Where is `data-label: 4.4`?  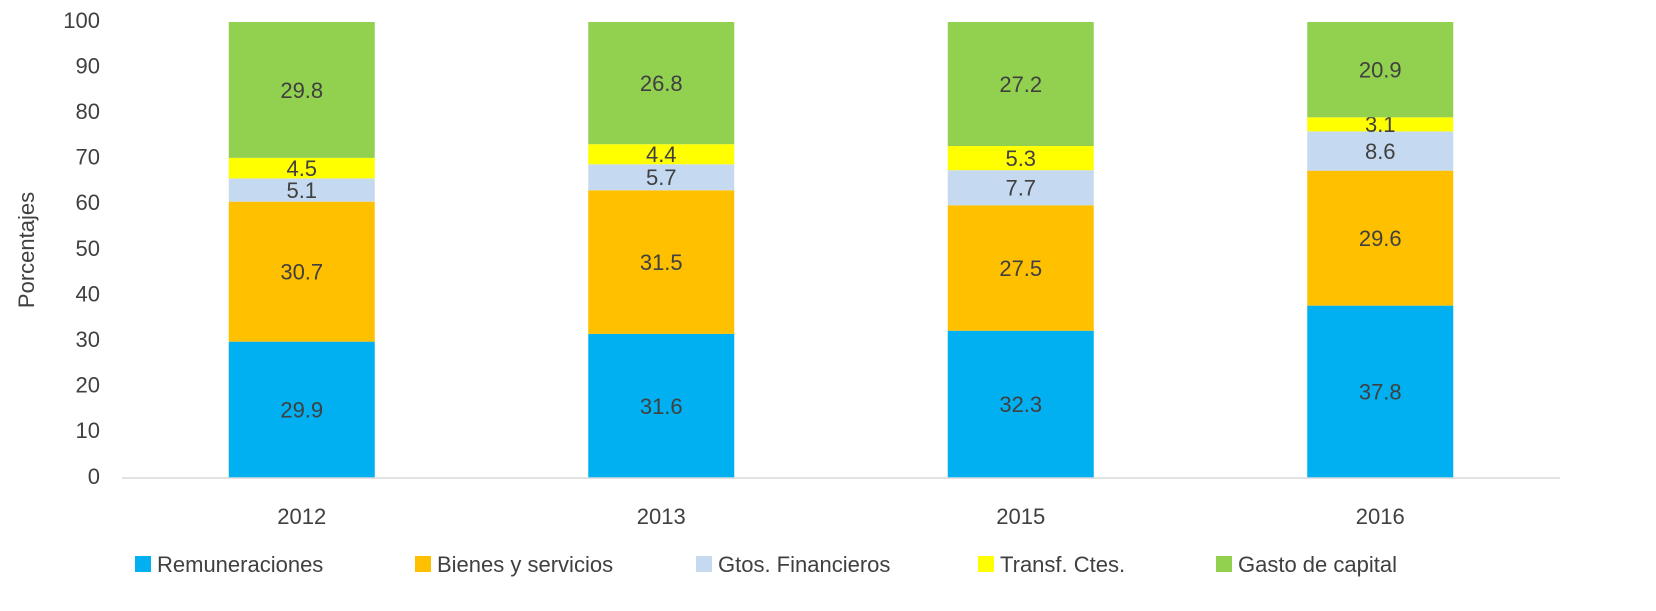
data-label: 4.4 is located at coordinates (661, 154).